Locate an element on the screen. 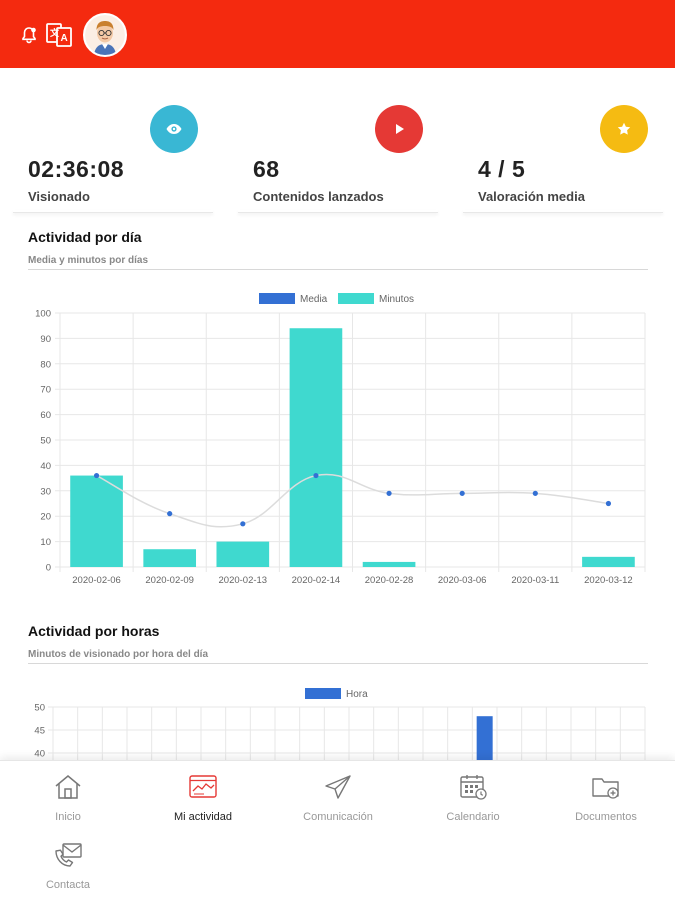 The height and width of the screenshot is (900, 675). eye-icon is located at coordinates (174, 129).